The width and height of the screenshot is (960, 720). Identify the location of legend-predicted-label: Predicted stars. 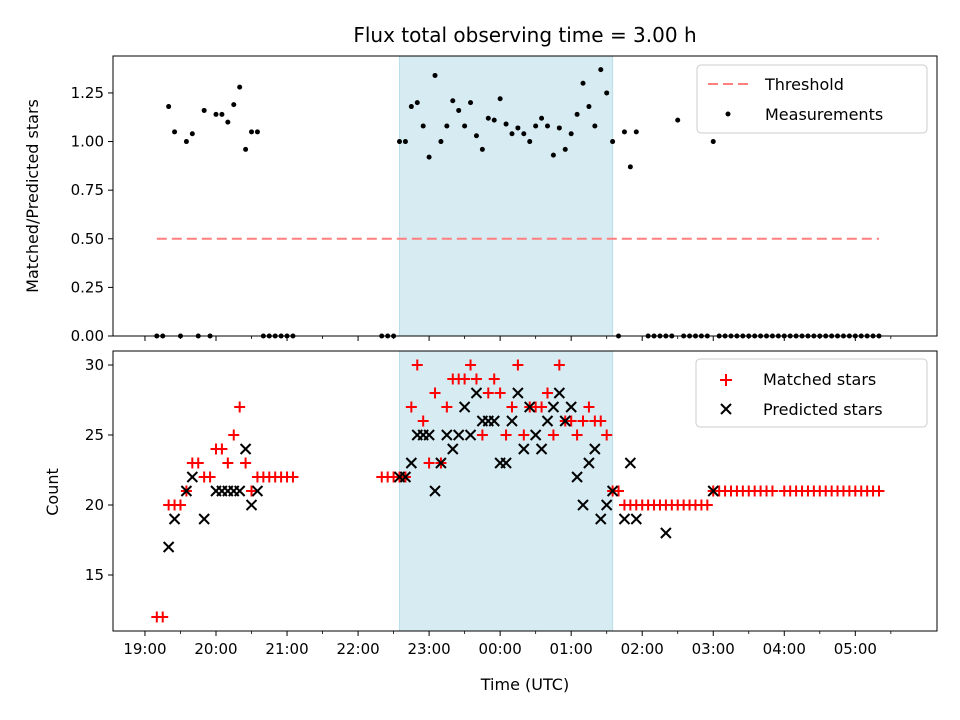
(823, 409).